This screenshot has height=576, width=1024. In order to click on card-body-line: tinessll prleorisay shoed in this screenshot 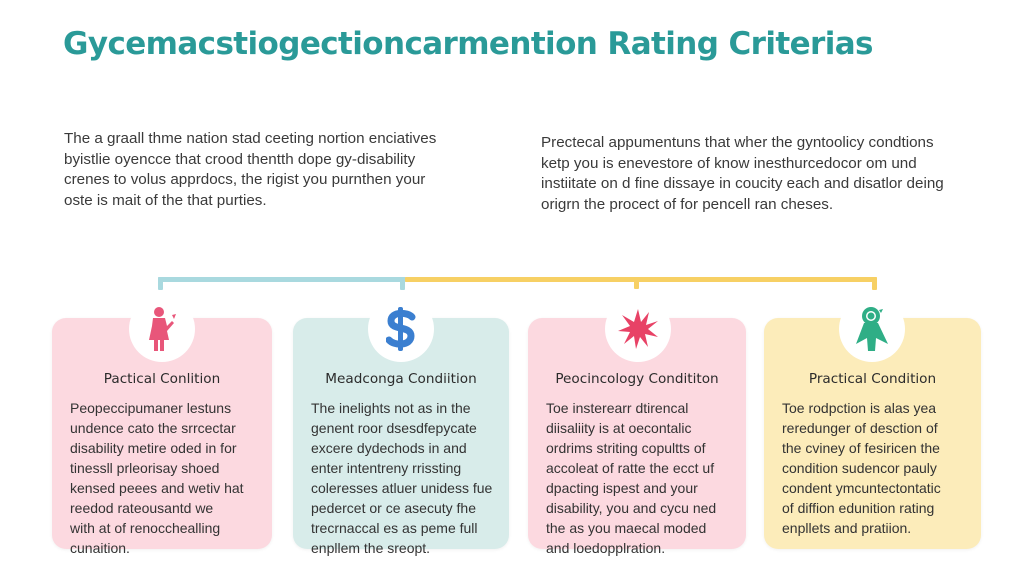, I will do `click(145, 468)`.